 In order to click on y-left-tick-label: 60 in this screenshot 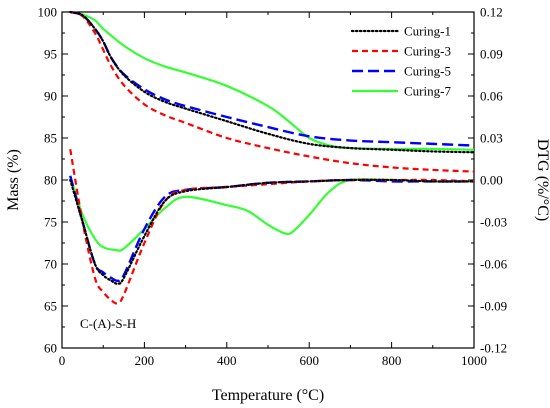, I will do `click(50, 348)`.